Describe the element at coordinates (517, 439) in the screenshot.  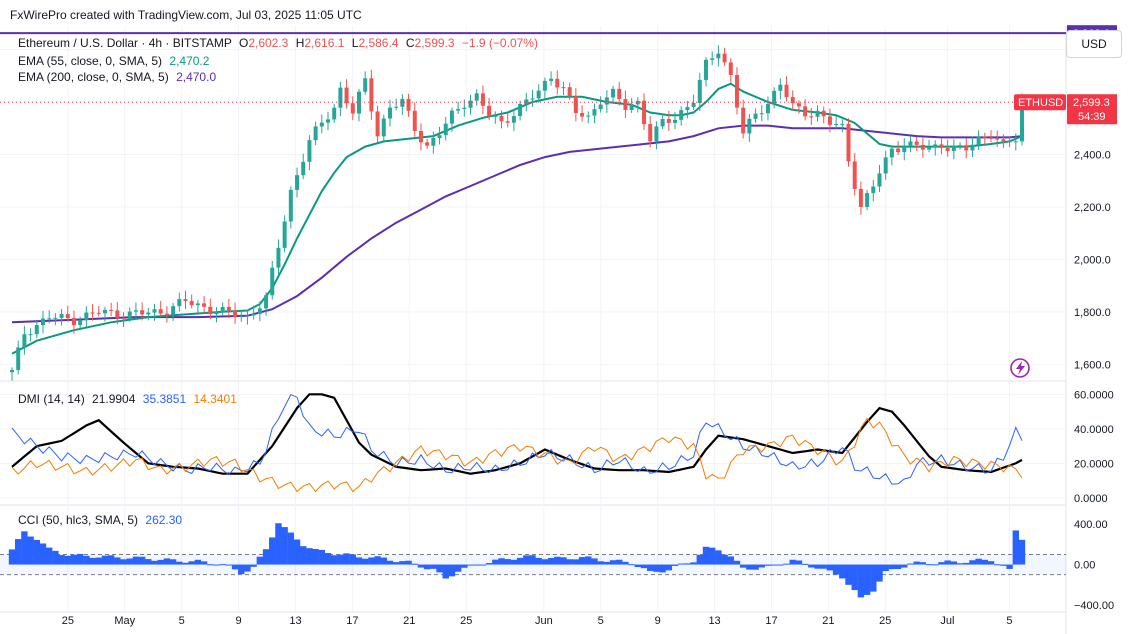
I see `di-plus-line` at that location.